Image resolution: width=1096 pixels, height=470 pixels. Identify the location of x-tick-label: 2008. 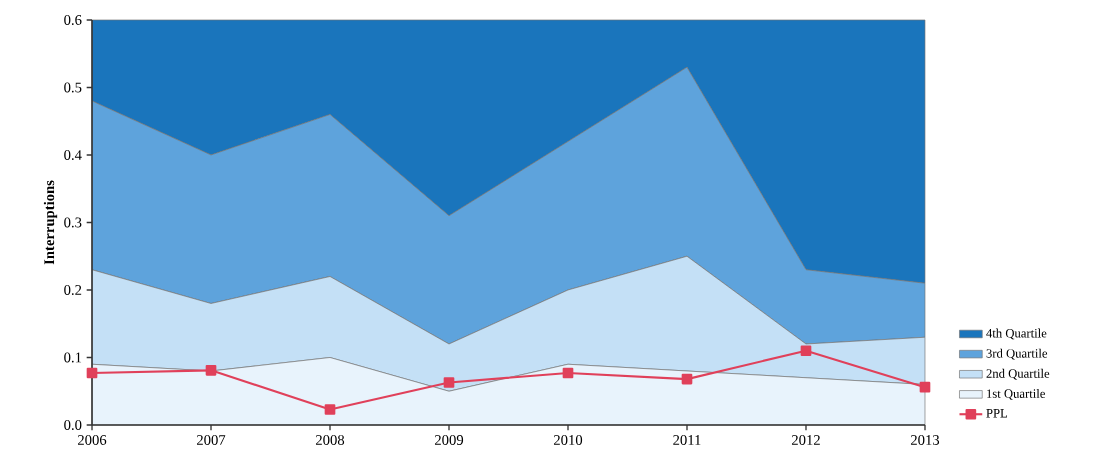
(330, 440).